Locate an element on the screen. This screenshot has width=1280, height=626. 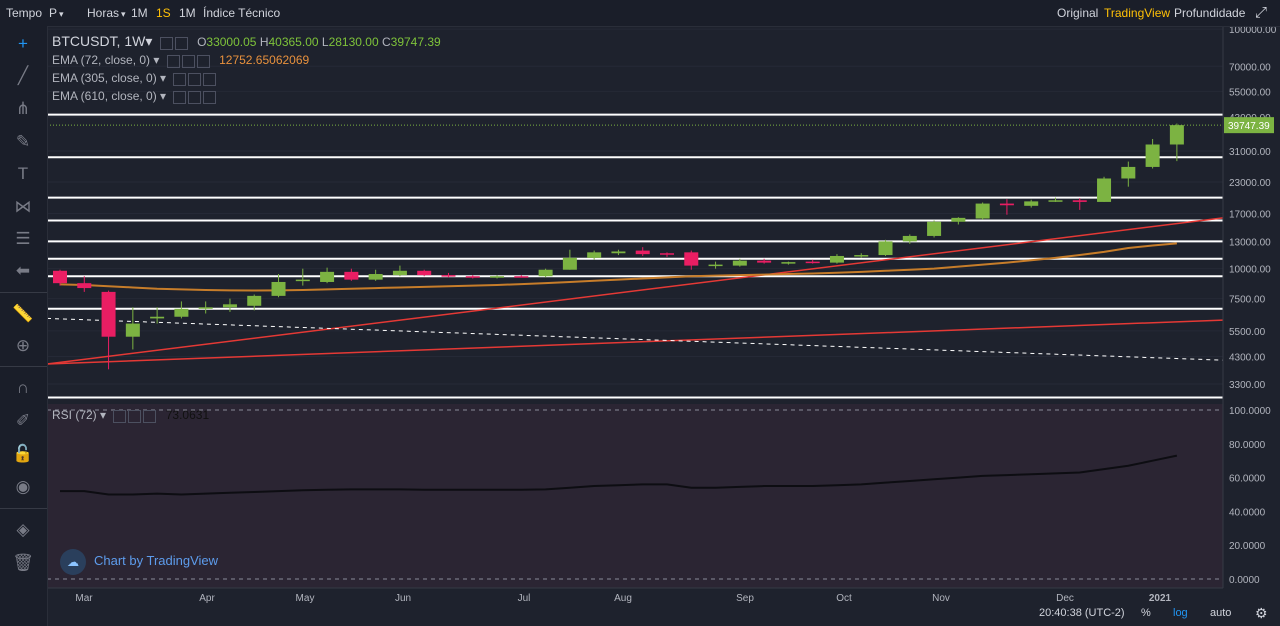
percent-scale-button: % is located at coordinates (1146, 613).